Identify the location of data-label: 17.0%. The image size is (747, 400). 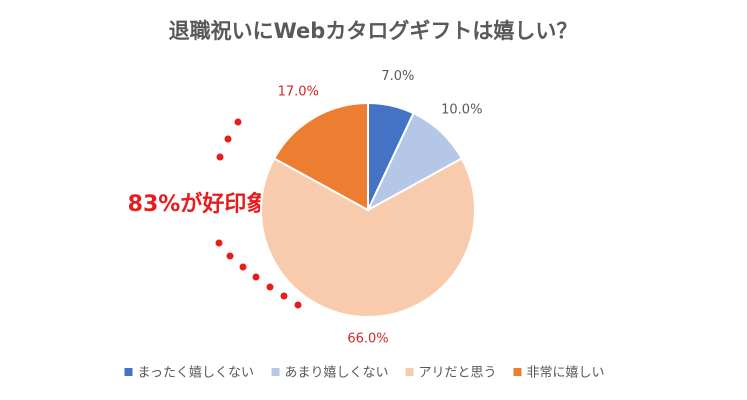
(298, 92).